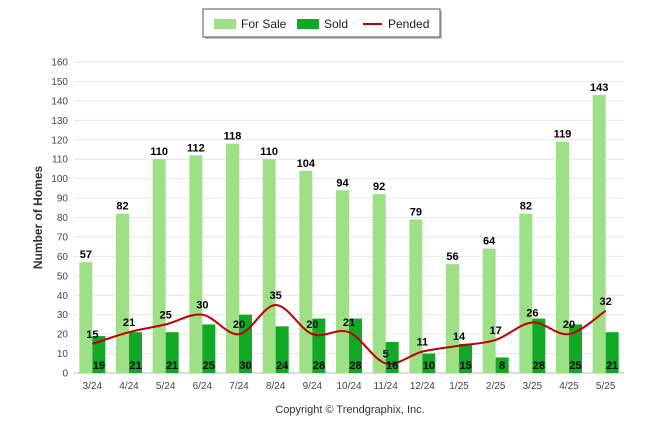 The image size is (646, 434). I want to click on y-tick-label: 0, so click(65, 374).